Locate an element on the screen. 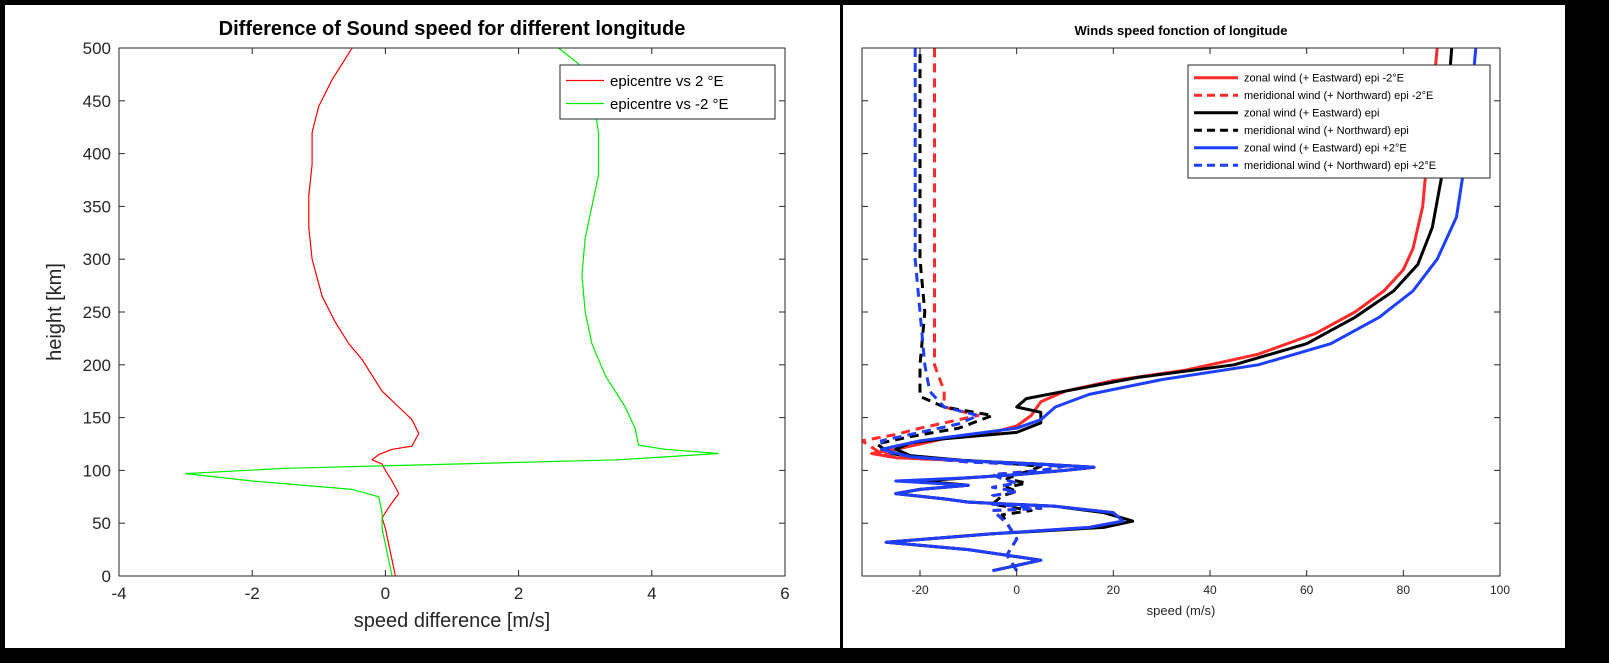 The width and height of the screenshot is (1609, 663). x-tick-label: 4 is located at coordinates (651, 593).